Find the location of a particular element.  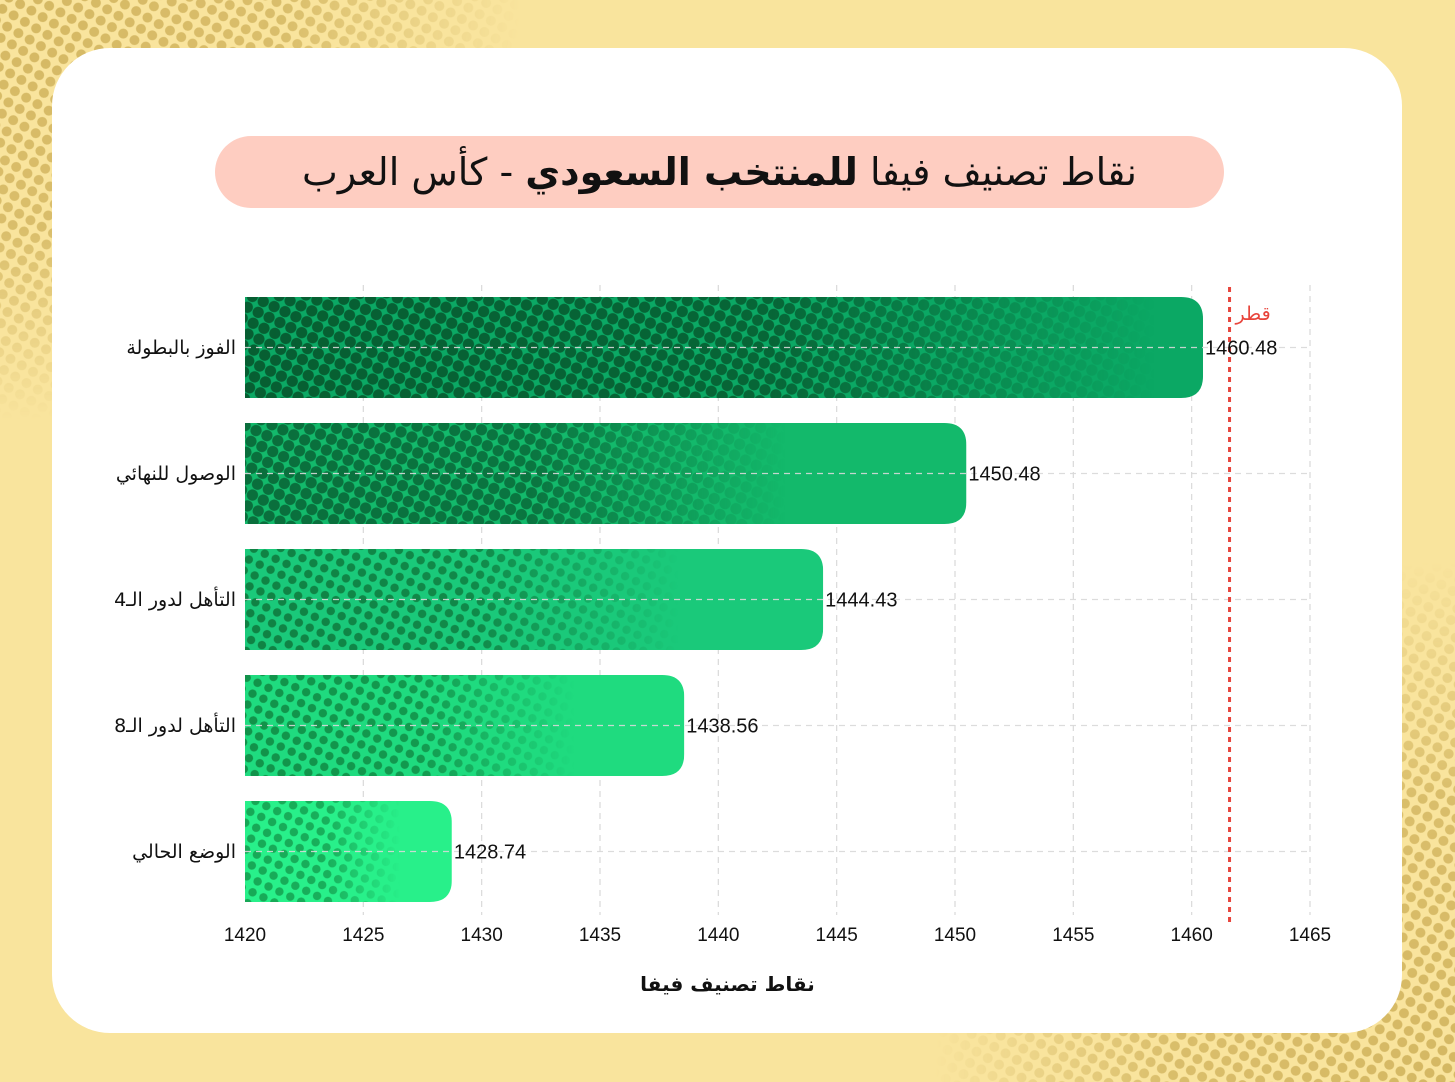

category-label: الفوز بالبطولة is located at coordinates (181, 347).